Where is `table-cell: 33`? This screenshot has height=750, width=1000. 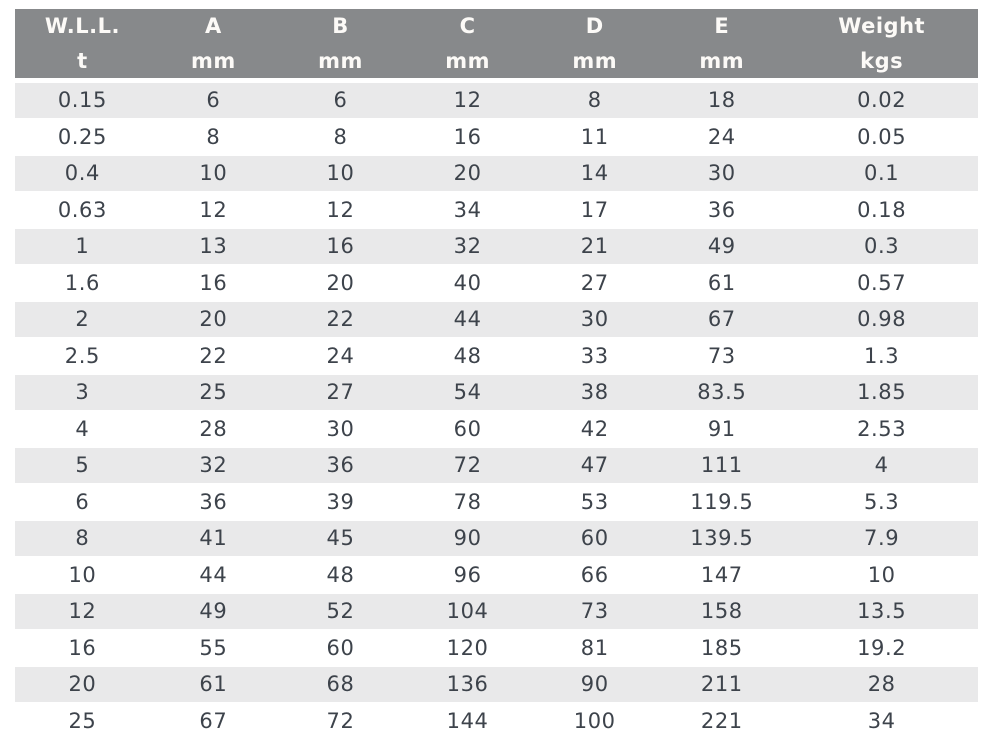 table-cell: 33 is located at coordinates (594, 355).